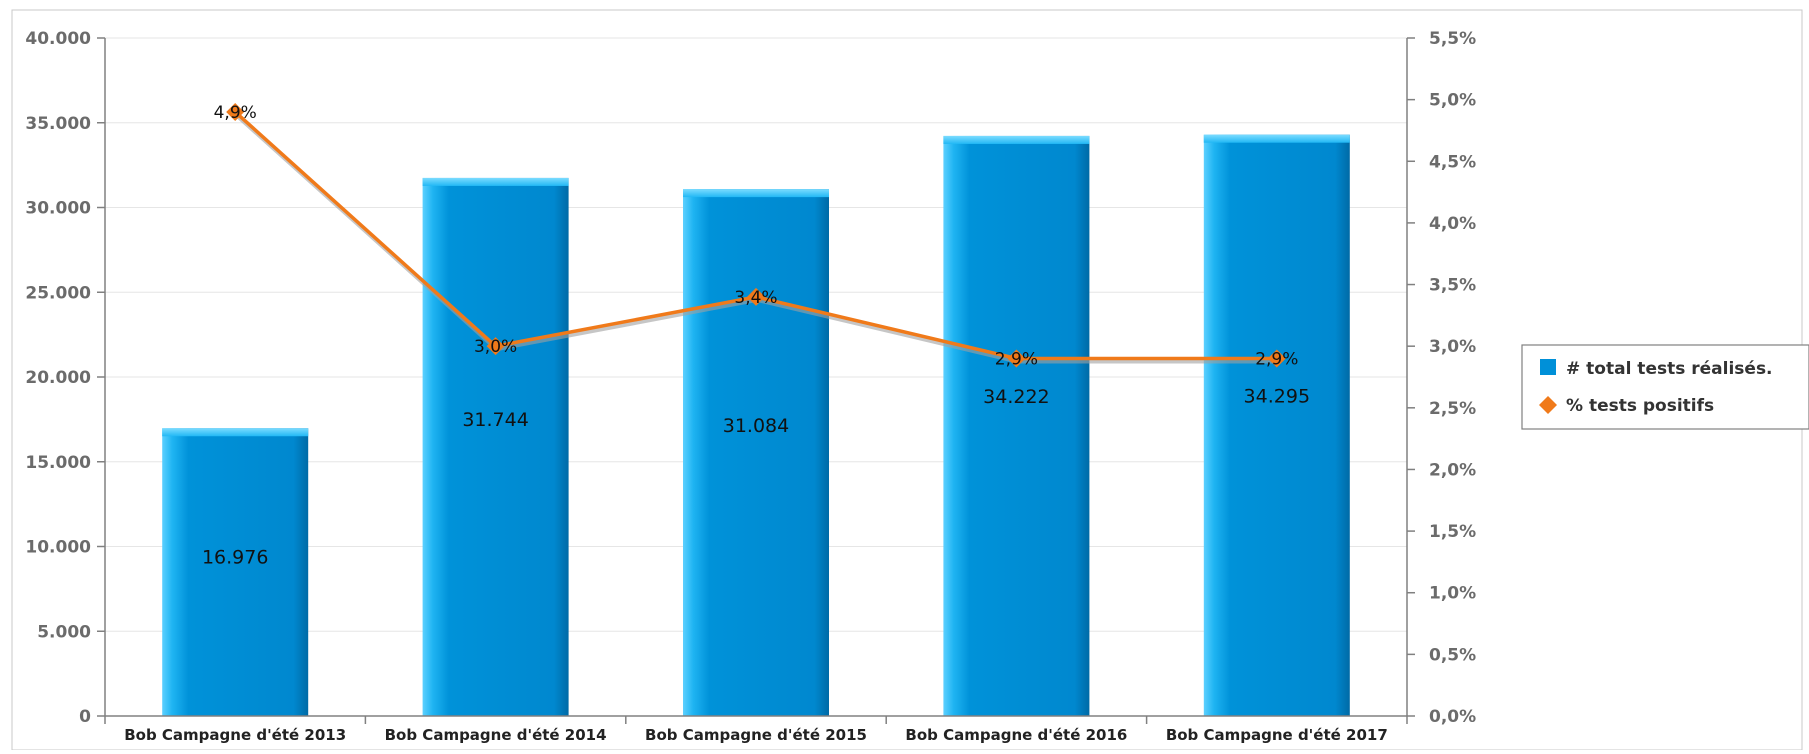 This screenshot has width=1809, height=754. I want to click on x-tick-label: Bob Campagne d'été 2016, so click(1016, 735).